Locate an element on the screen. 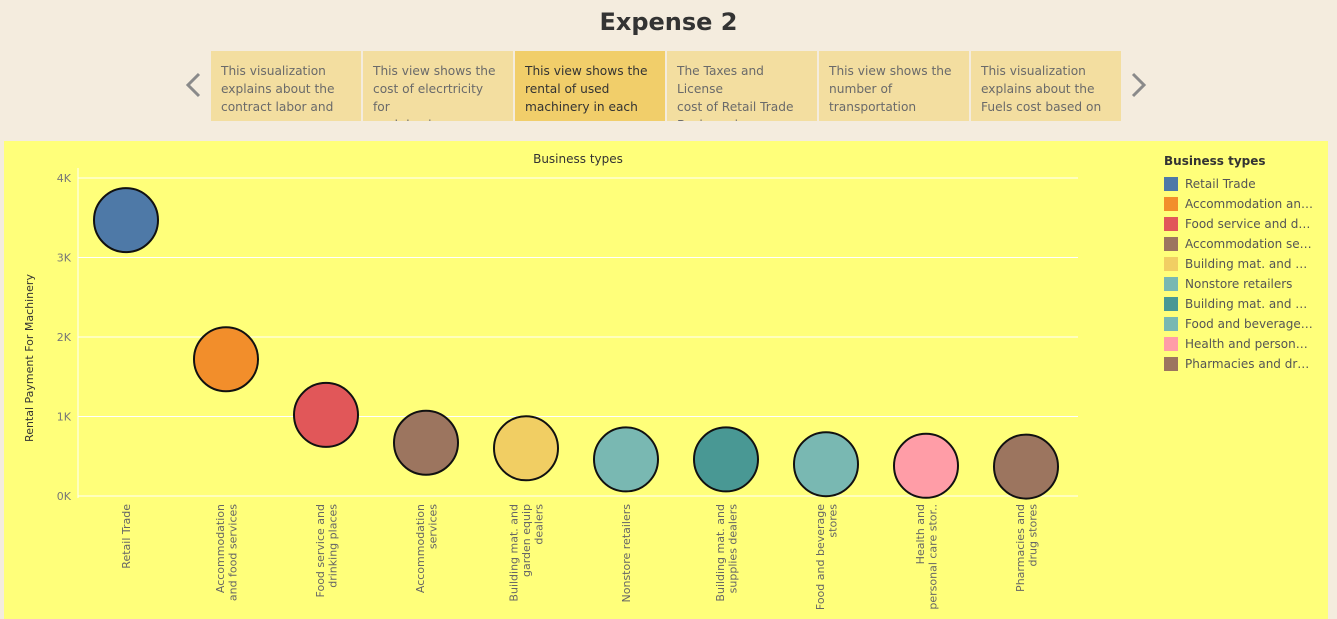 Image resolution: width=1337 pixels, height=619 pixels. y-axis-label: Rental Payment For Machinery is located at coordinates (29, 358).